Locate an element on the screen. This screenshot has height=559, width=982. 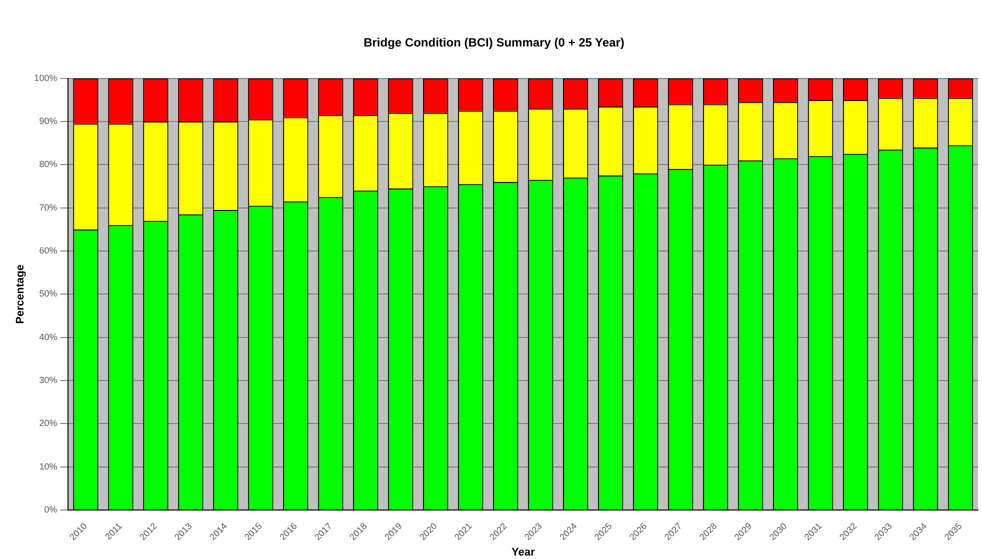
y-tick-label: 40% is located at coordinates (48, 337).